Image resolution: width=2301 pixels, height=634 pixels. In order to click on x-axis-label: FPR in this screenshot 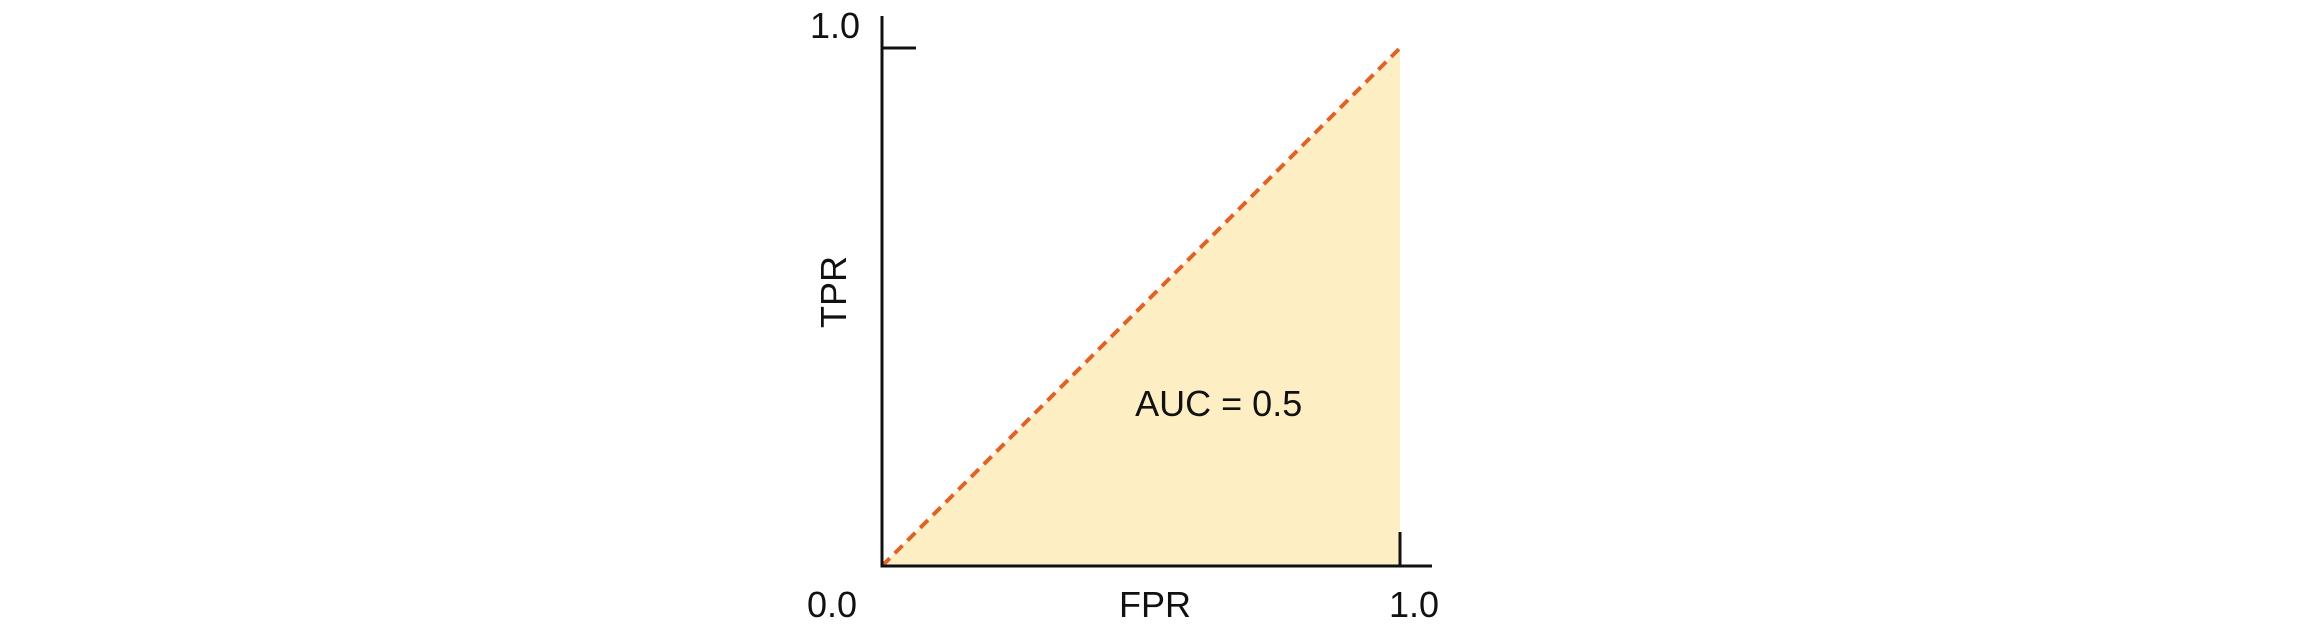, I will do `click(1155, 604)`.